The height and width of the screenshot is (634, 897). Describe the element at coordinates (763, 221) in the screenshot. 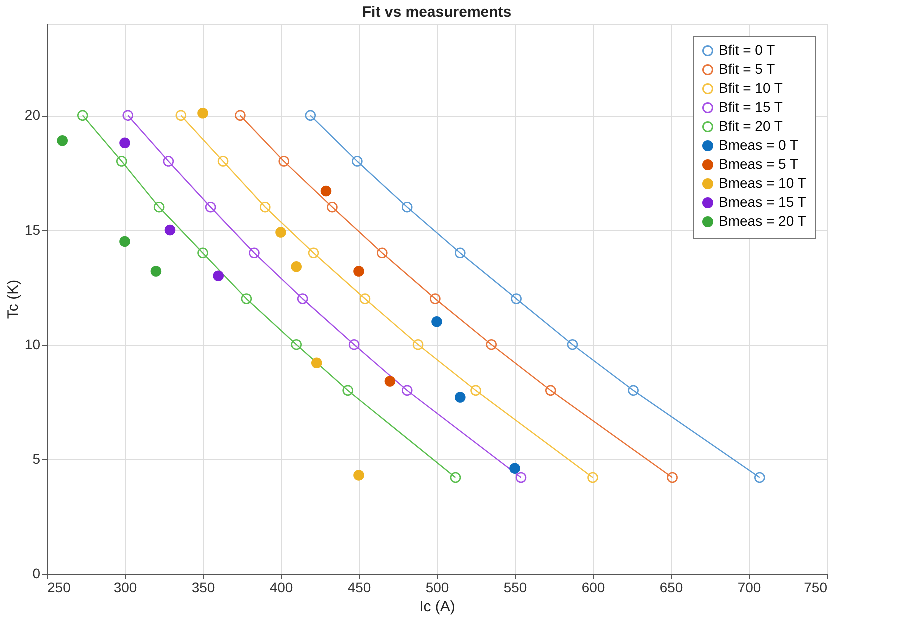

I see `legend-label: Bmeas = 20 T` at that location.